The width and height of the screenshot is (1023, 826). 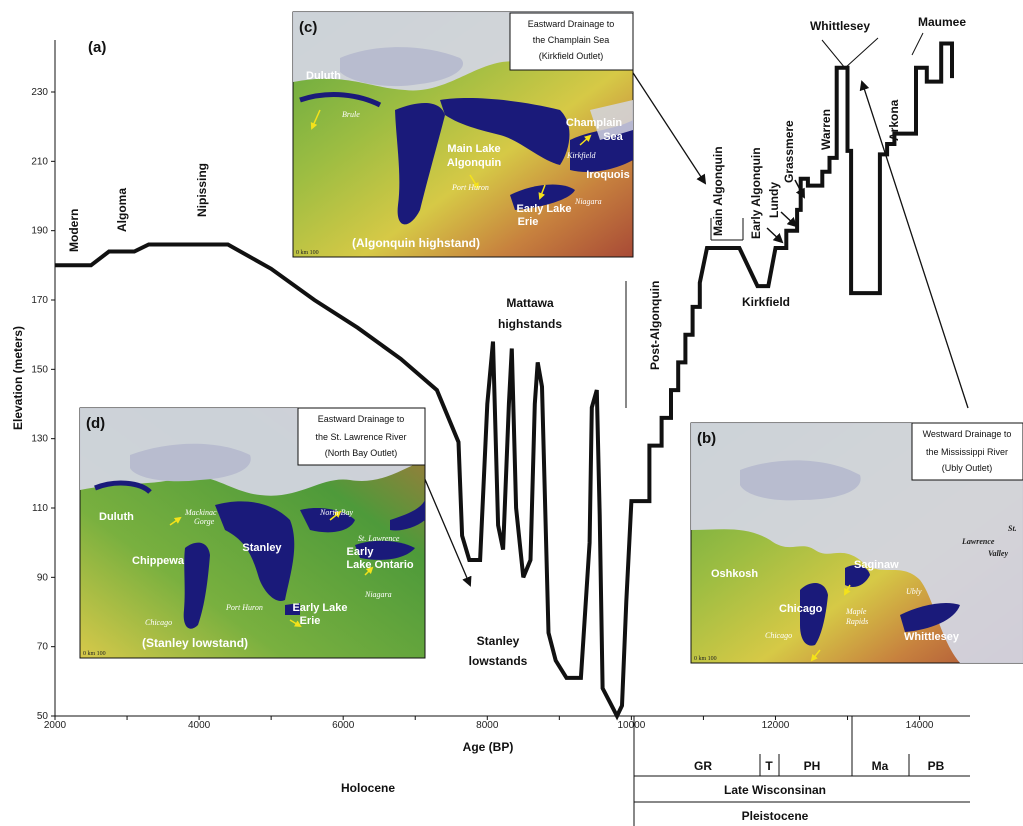 I want to click on map-b-ubly: Ubly, so click(x=914, y=591).